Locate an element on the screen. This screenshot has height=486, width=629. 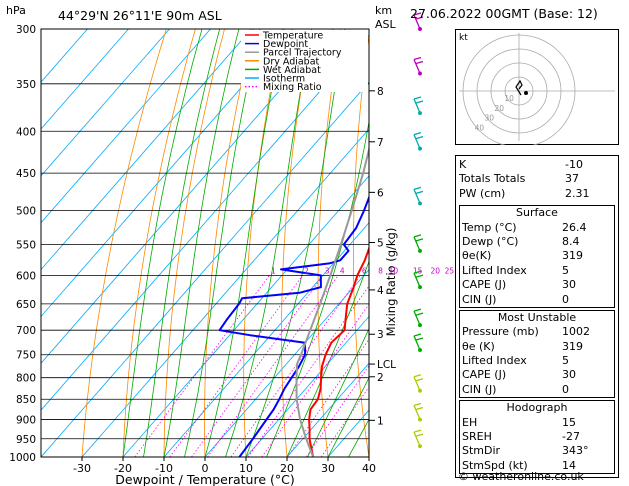
x-tick-label: 30 is located at coordinates (328, 468).